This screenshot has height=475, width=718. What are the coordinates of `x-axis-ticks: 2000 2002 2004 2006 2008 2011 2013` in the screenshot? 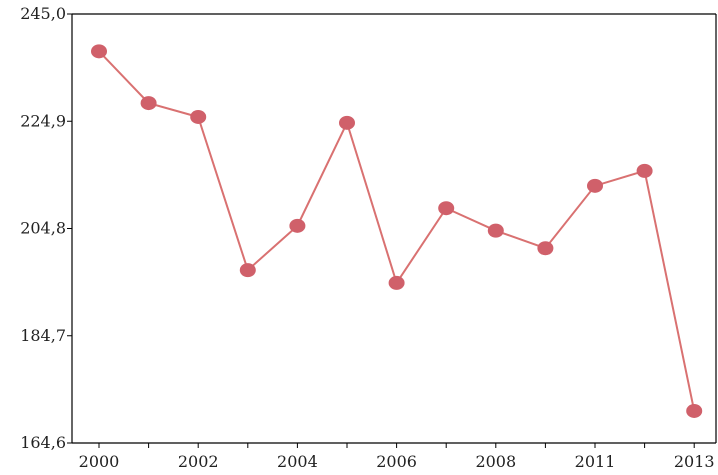 It's located at (397, 457).